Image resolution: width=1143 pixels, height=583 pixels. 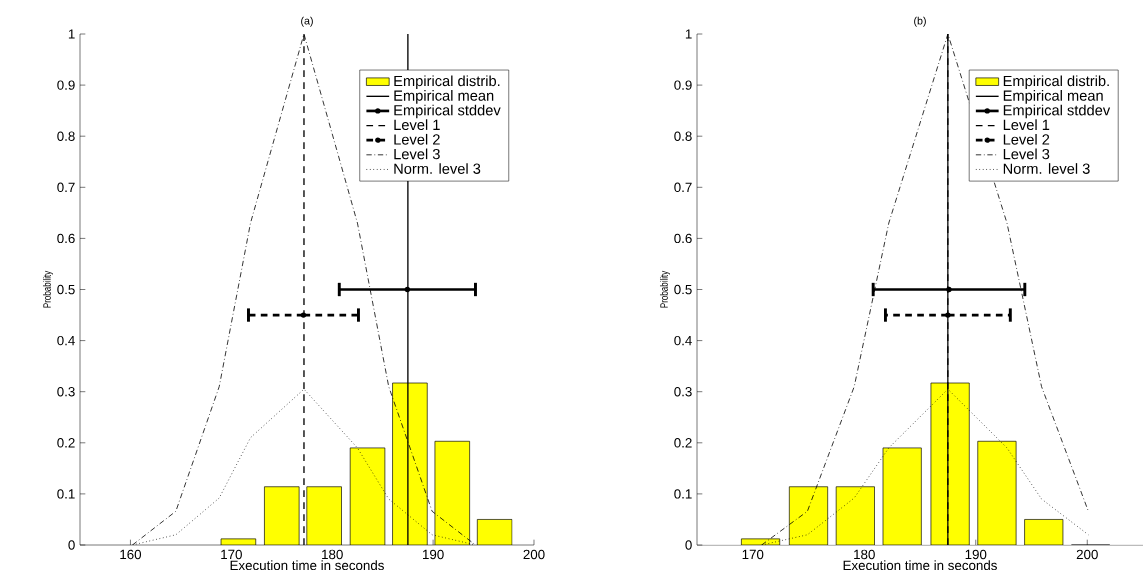 What do you see at coordinates (131, 554) in the screenshot?
I see `x-tick-label: 160` at bounding box center [131, 554].